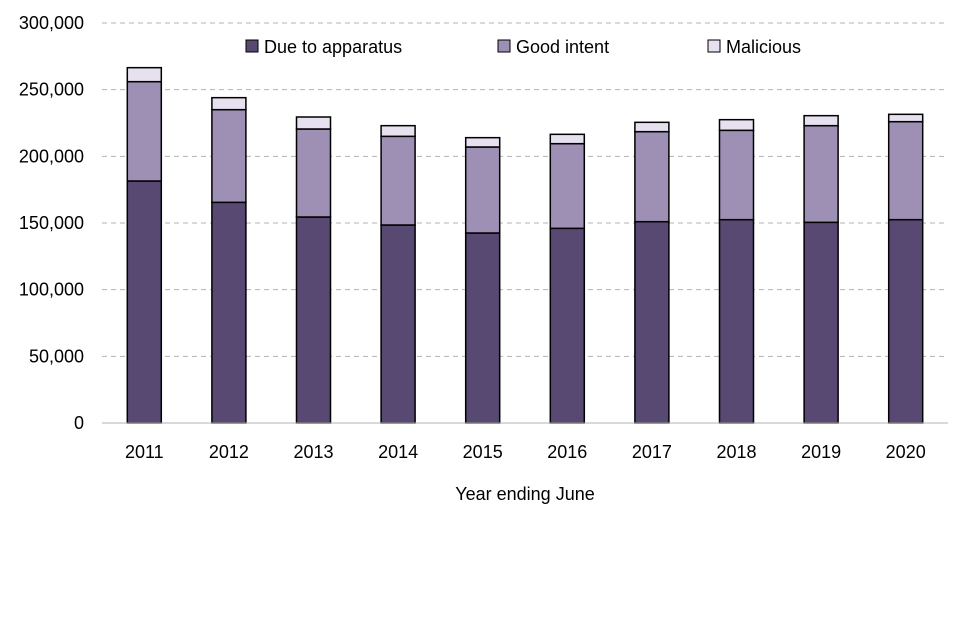 The width and height of the screenshot is (960, 640). I want to click on x-tick-label: 2011, so click(144, 452).